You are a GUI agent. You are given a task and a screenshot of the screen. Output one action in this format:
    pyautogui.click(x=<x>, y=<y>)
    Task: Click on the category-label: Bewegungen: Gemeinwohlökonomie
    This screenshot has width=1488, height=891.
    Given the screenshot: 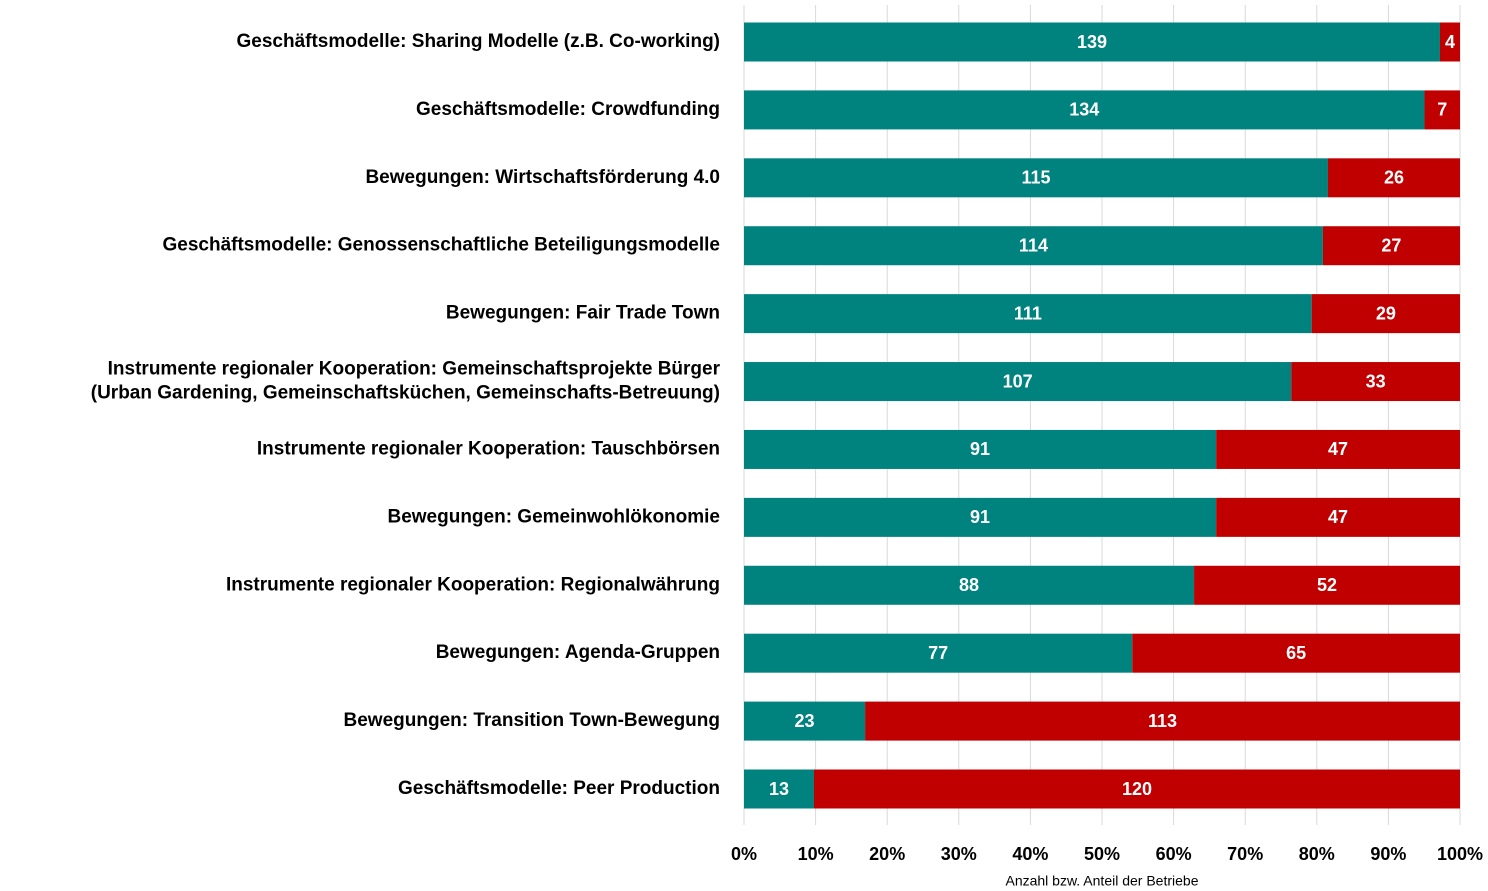 What is the action you would take?
    pyautogui.click(x=553, y=516)
    